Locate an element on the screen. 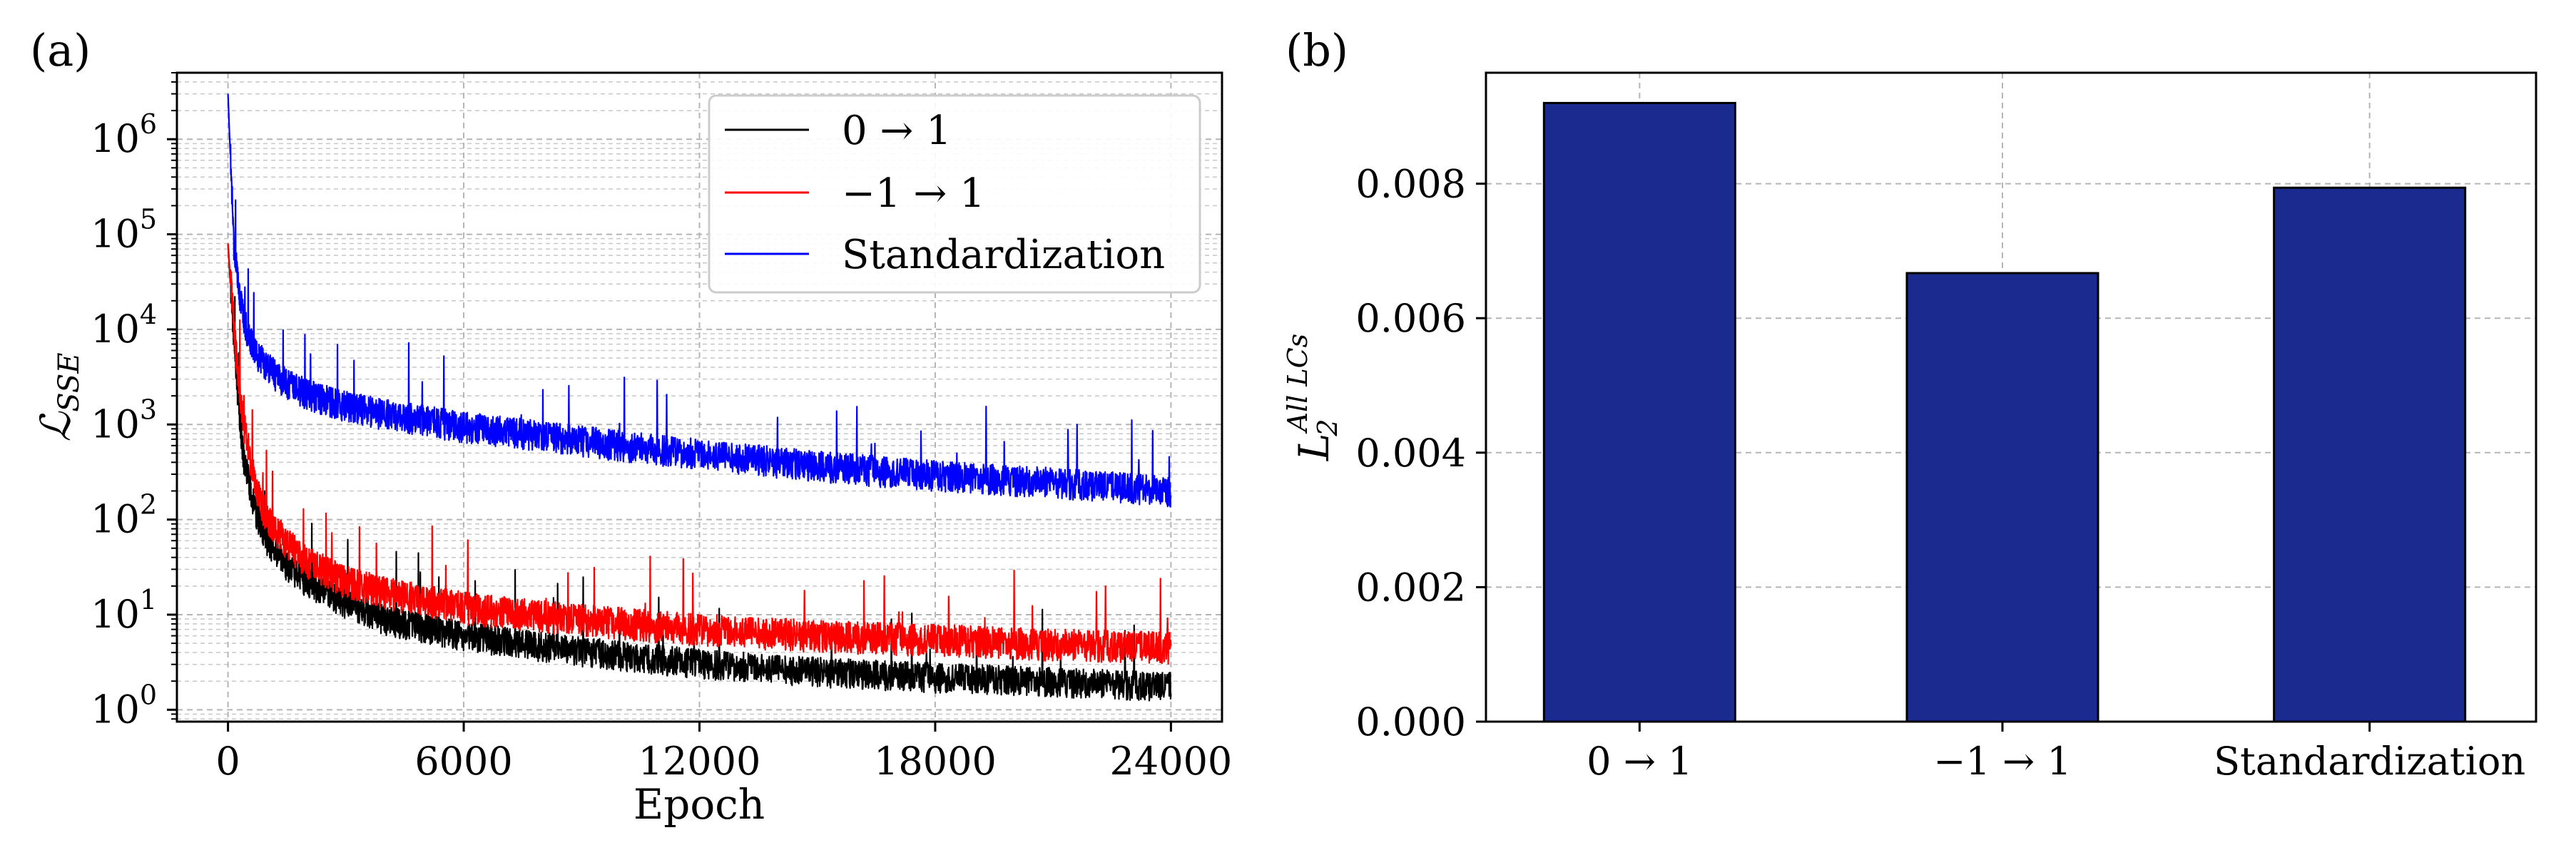 The width and height of the screenshot is (2576, 850). xtick-label-a: 6000 is located at coordinates (463, 762).